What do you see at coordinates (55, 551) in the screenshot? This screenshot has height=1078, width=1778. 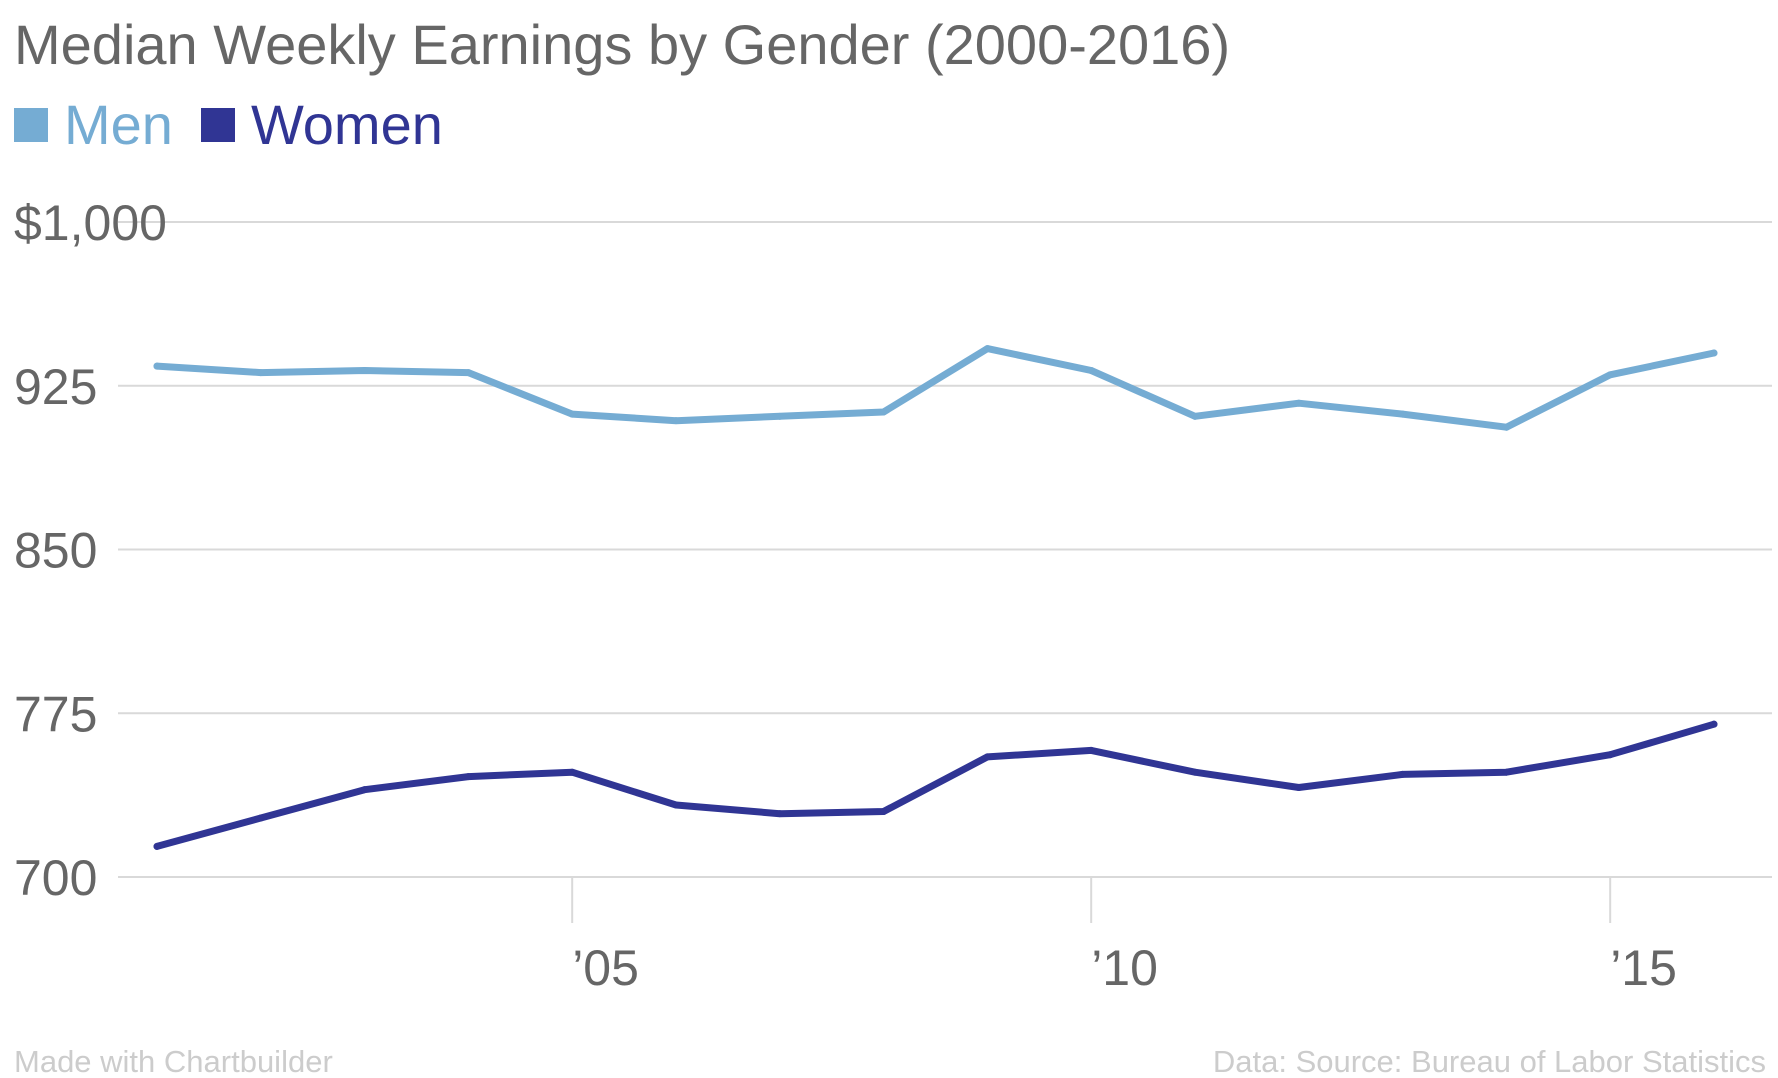 I see `y-tick-label-850: 850` at bounding box center [55, 551].